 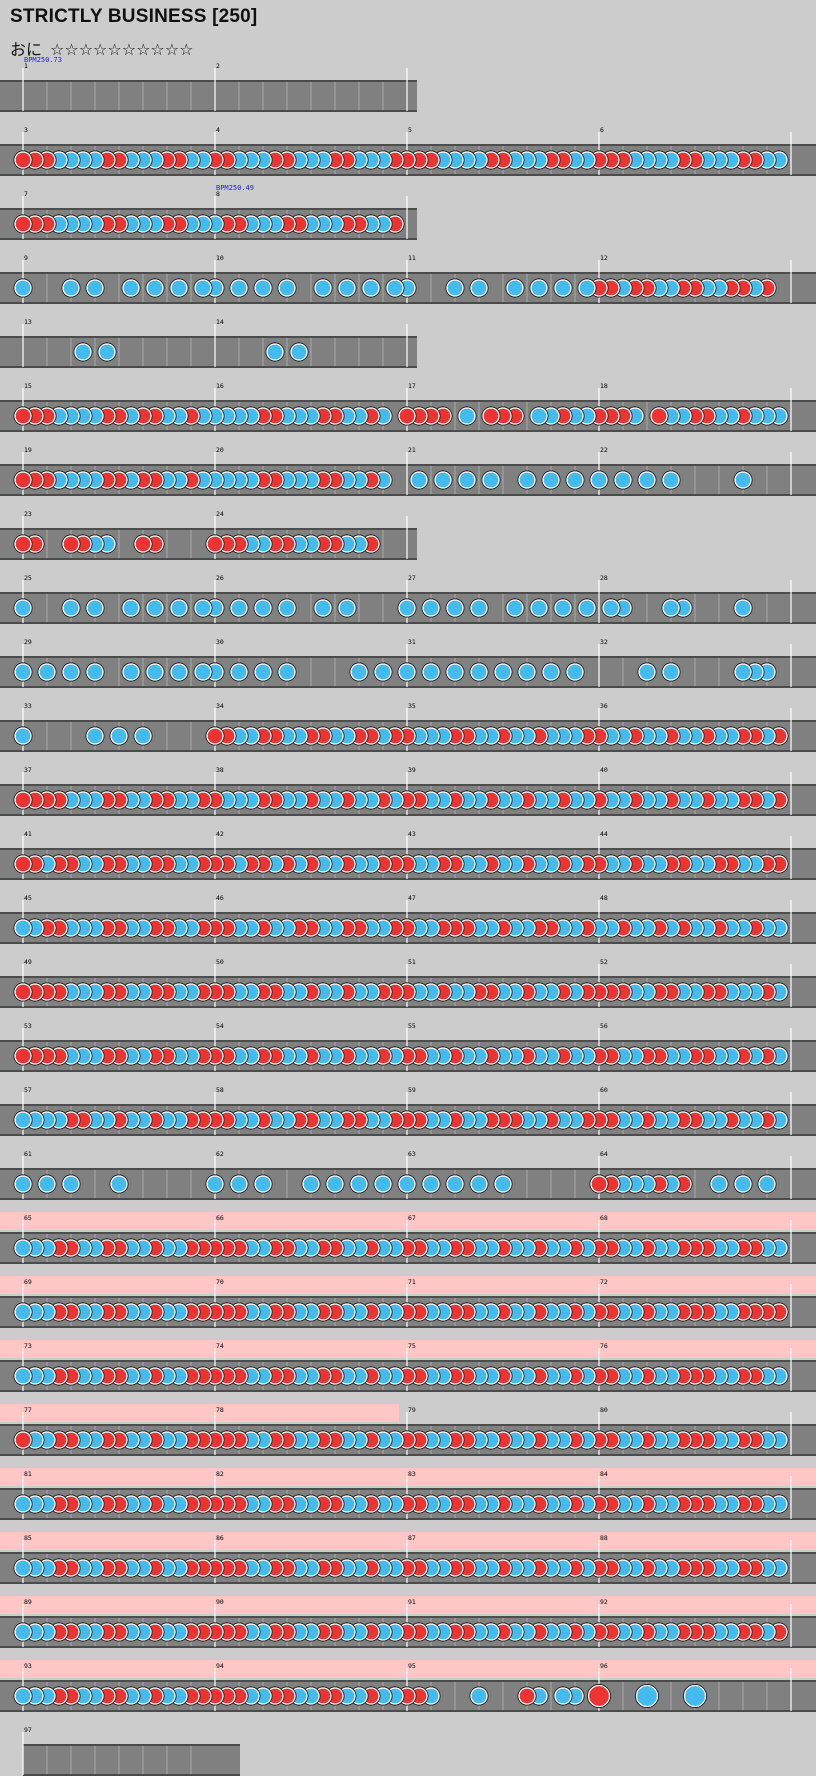 What do you see at coordinates (28, 1218) in the screenshot?
I see `measure-number: 65` at bounding box center [28, 1218].